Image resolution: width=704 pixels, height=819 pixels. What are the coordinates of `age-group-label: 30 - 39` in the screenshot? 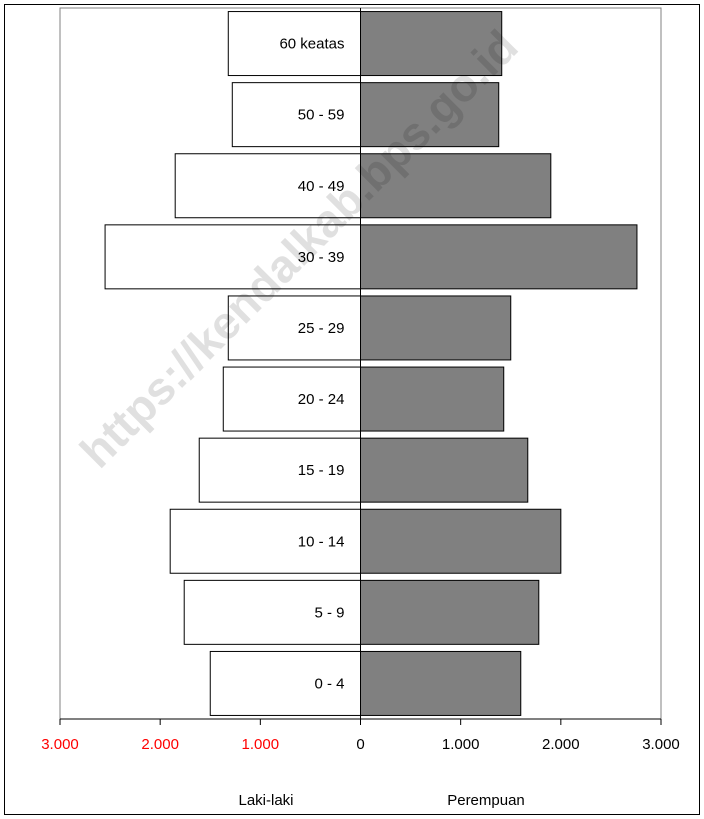 It's located at (321, 257).